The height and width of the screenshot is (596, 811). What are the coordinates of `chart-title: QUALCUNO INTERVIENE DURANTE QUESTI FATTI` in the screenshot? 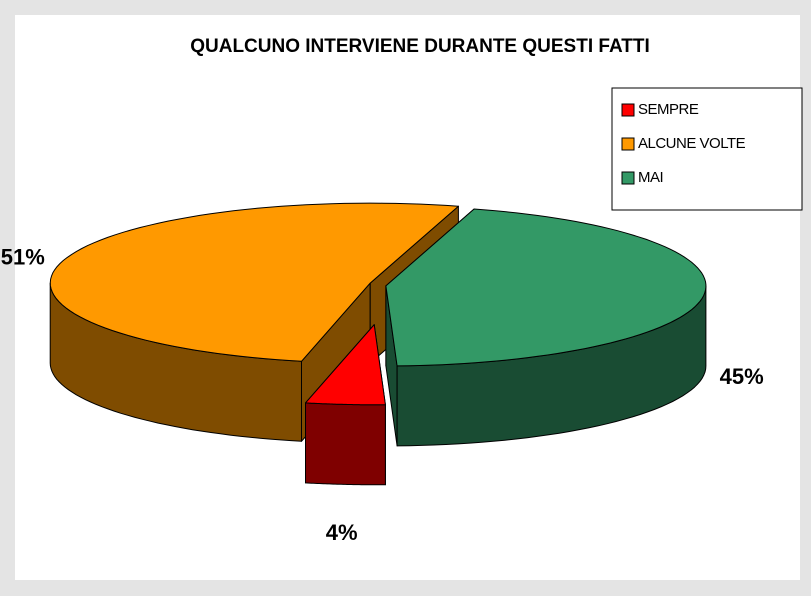 It's located at (420, 46).